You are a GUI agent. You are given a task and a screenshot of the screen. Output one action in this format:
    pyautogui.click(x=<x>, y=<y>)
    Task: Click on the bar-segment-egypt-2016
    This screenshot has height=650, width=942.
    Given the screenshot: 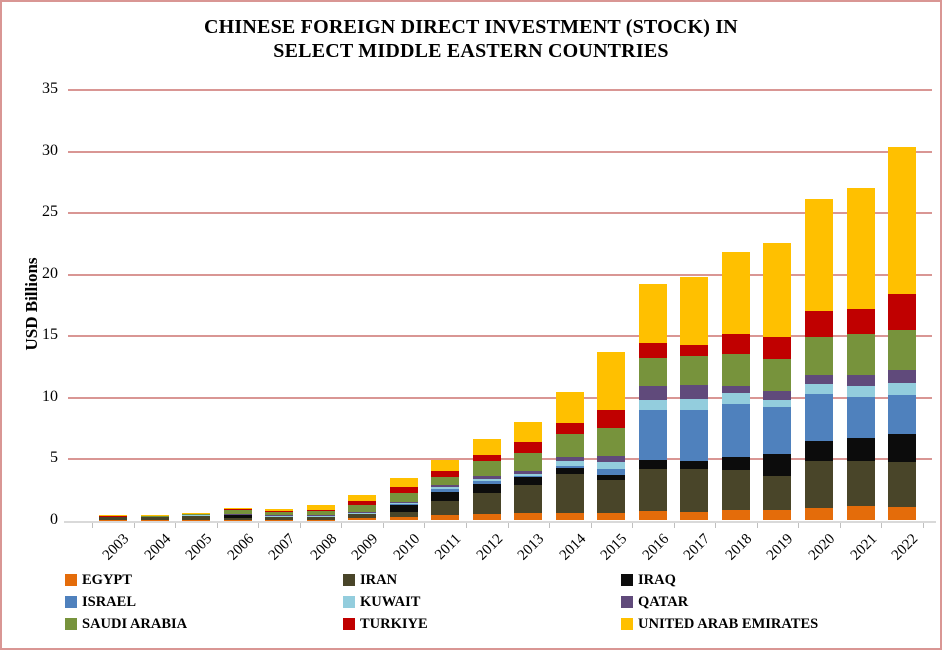 What is the action you would take?
    pyautogui.click(x=652, y=515)
    